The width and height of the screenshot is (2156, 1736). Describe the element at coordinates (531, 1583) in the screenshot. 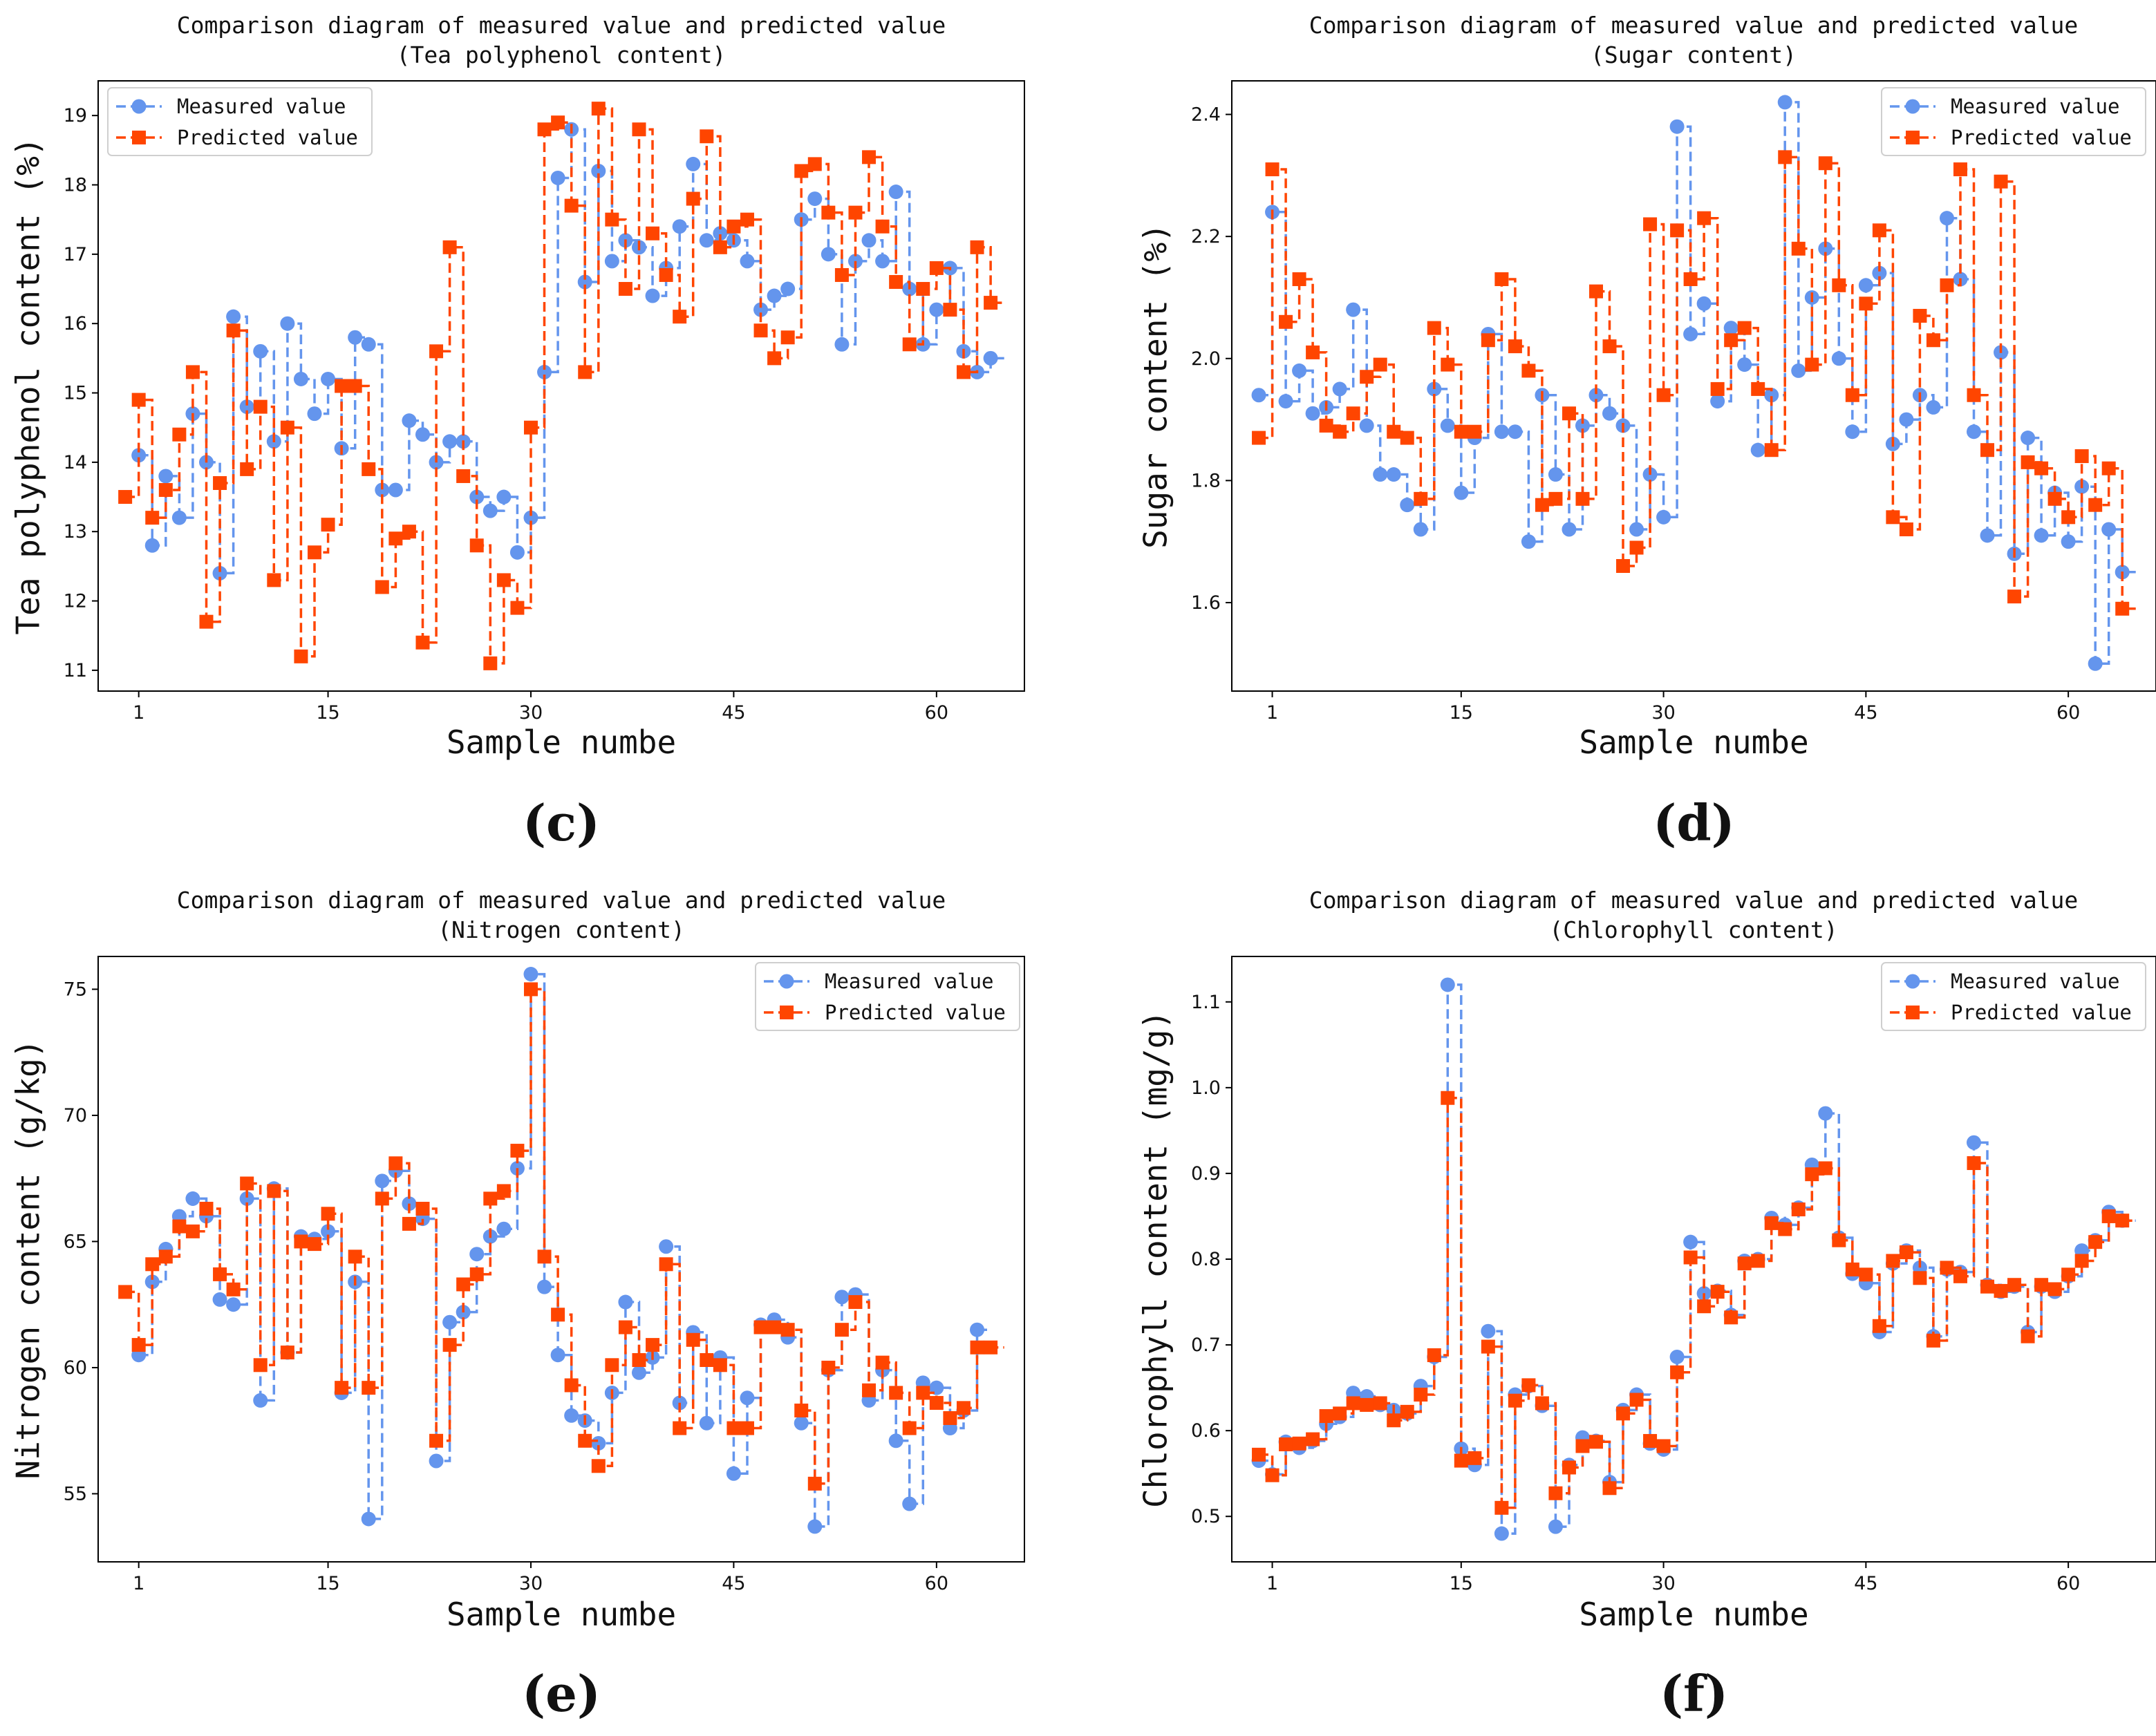

I see `x-tick-label: 30` at that location.